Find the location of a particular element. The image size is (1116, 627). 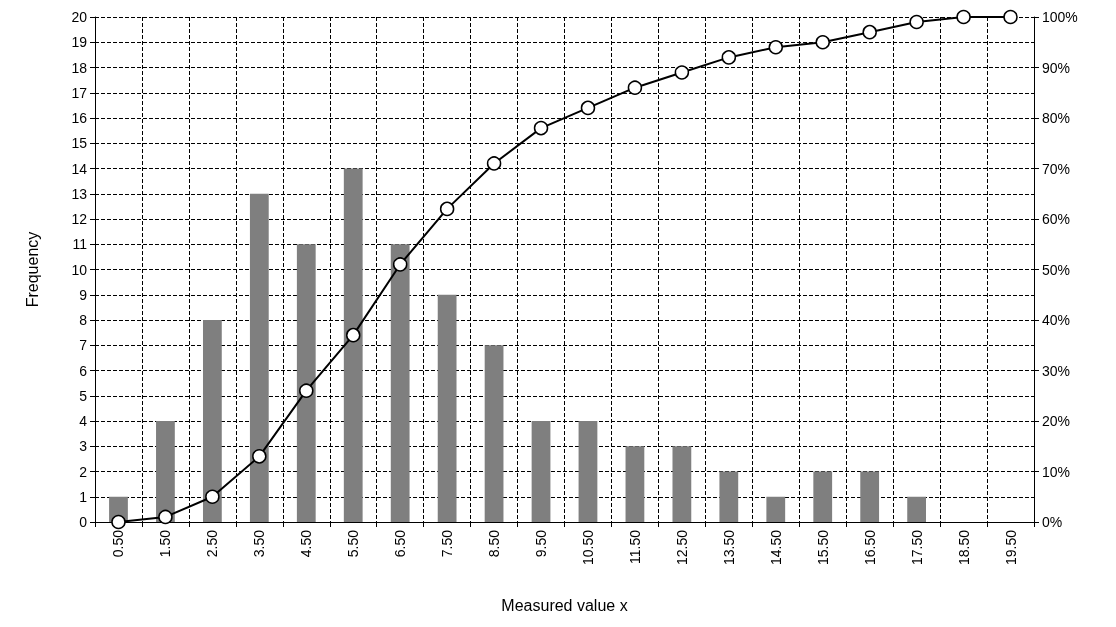

y-tick-label: 13 is located at coordinates (79, 193).